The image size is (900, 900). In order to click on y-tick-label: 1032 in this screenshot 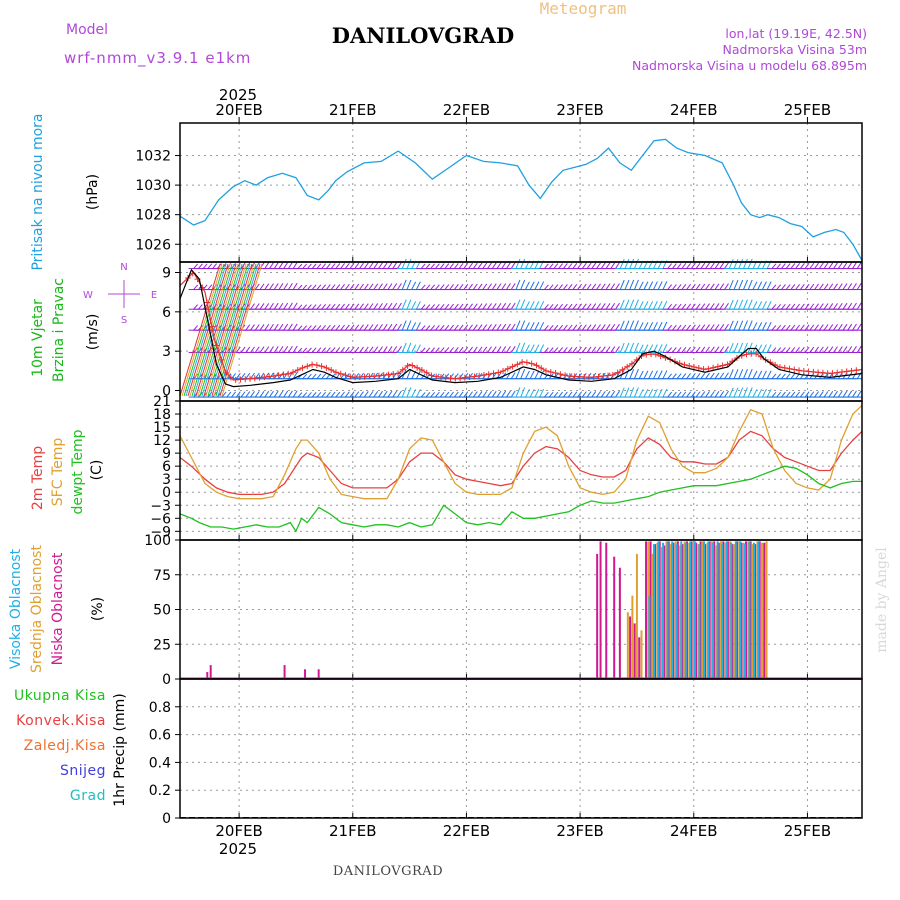, I will do `click(153, 157)`.